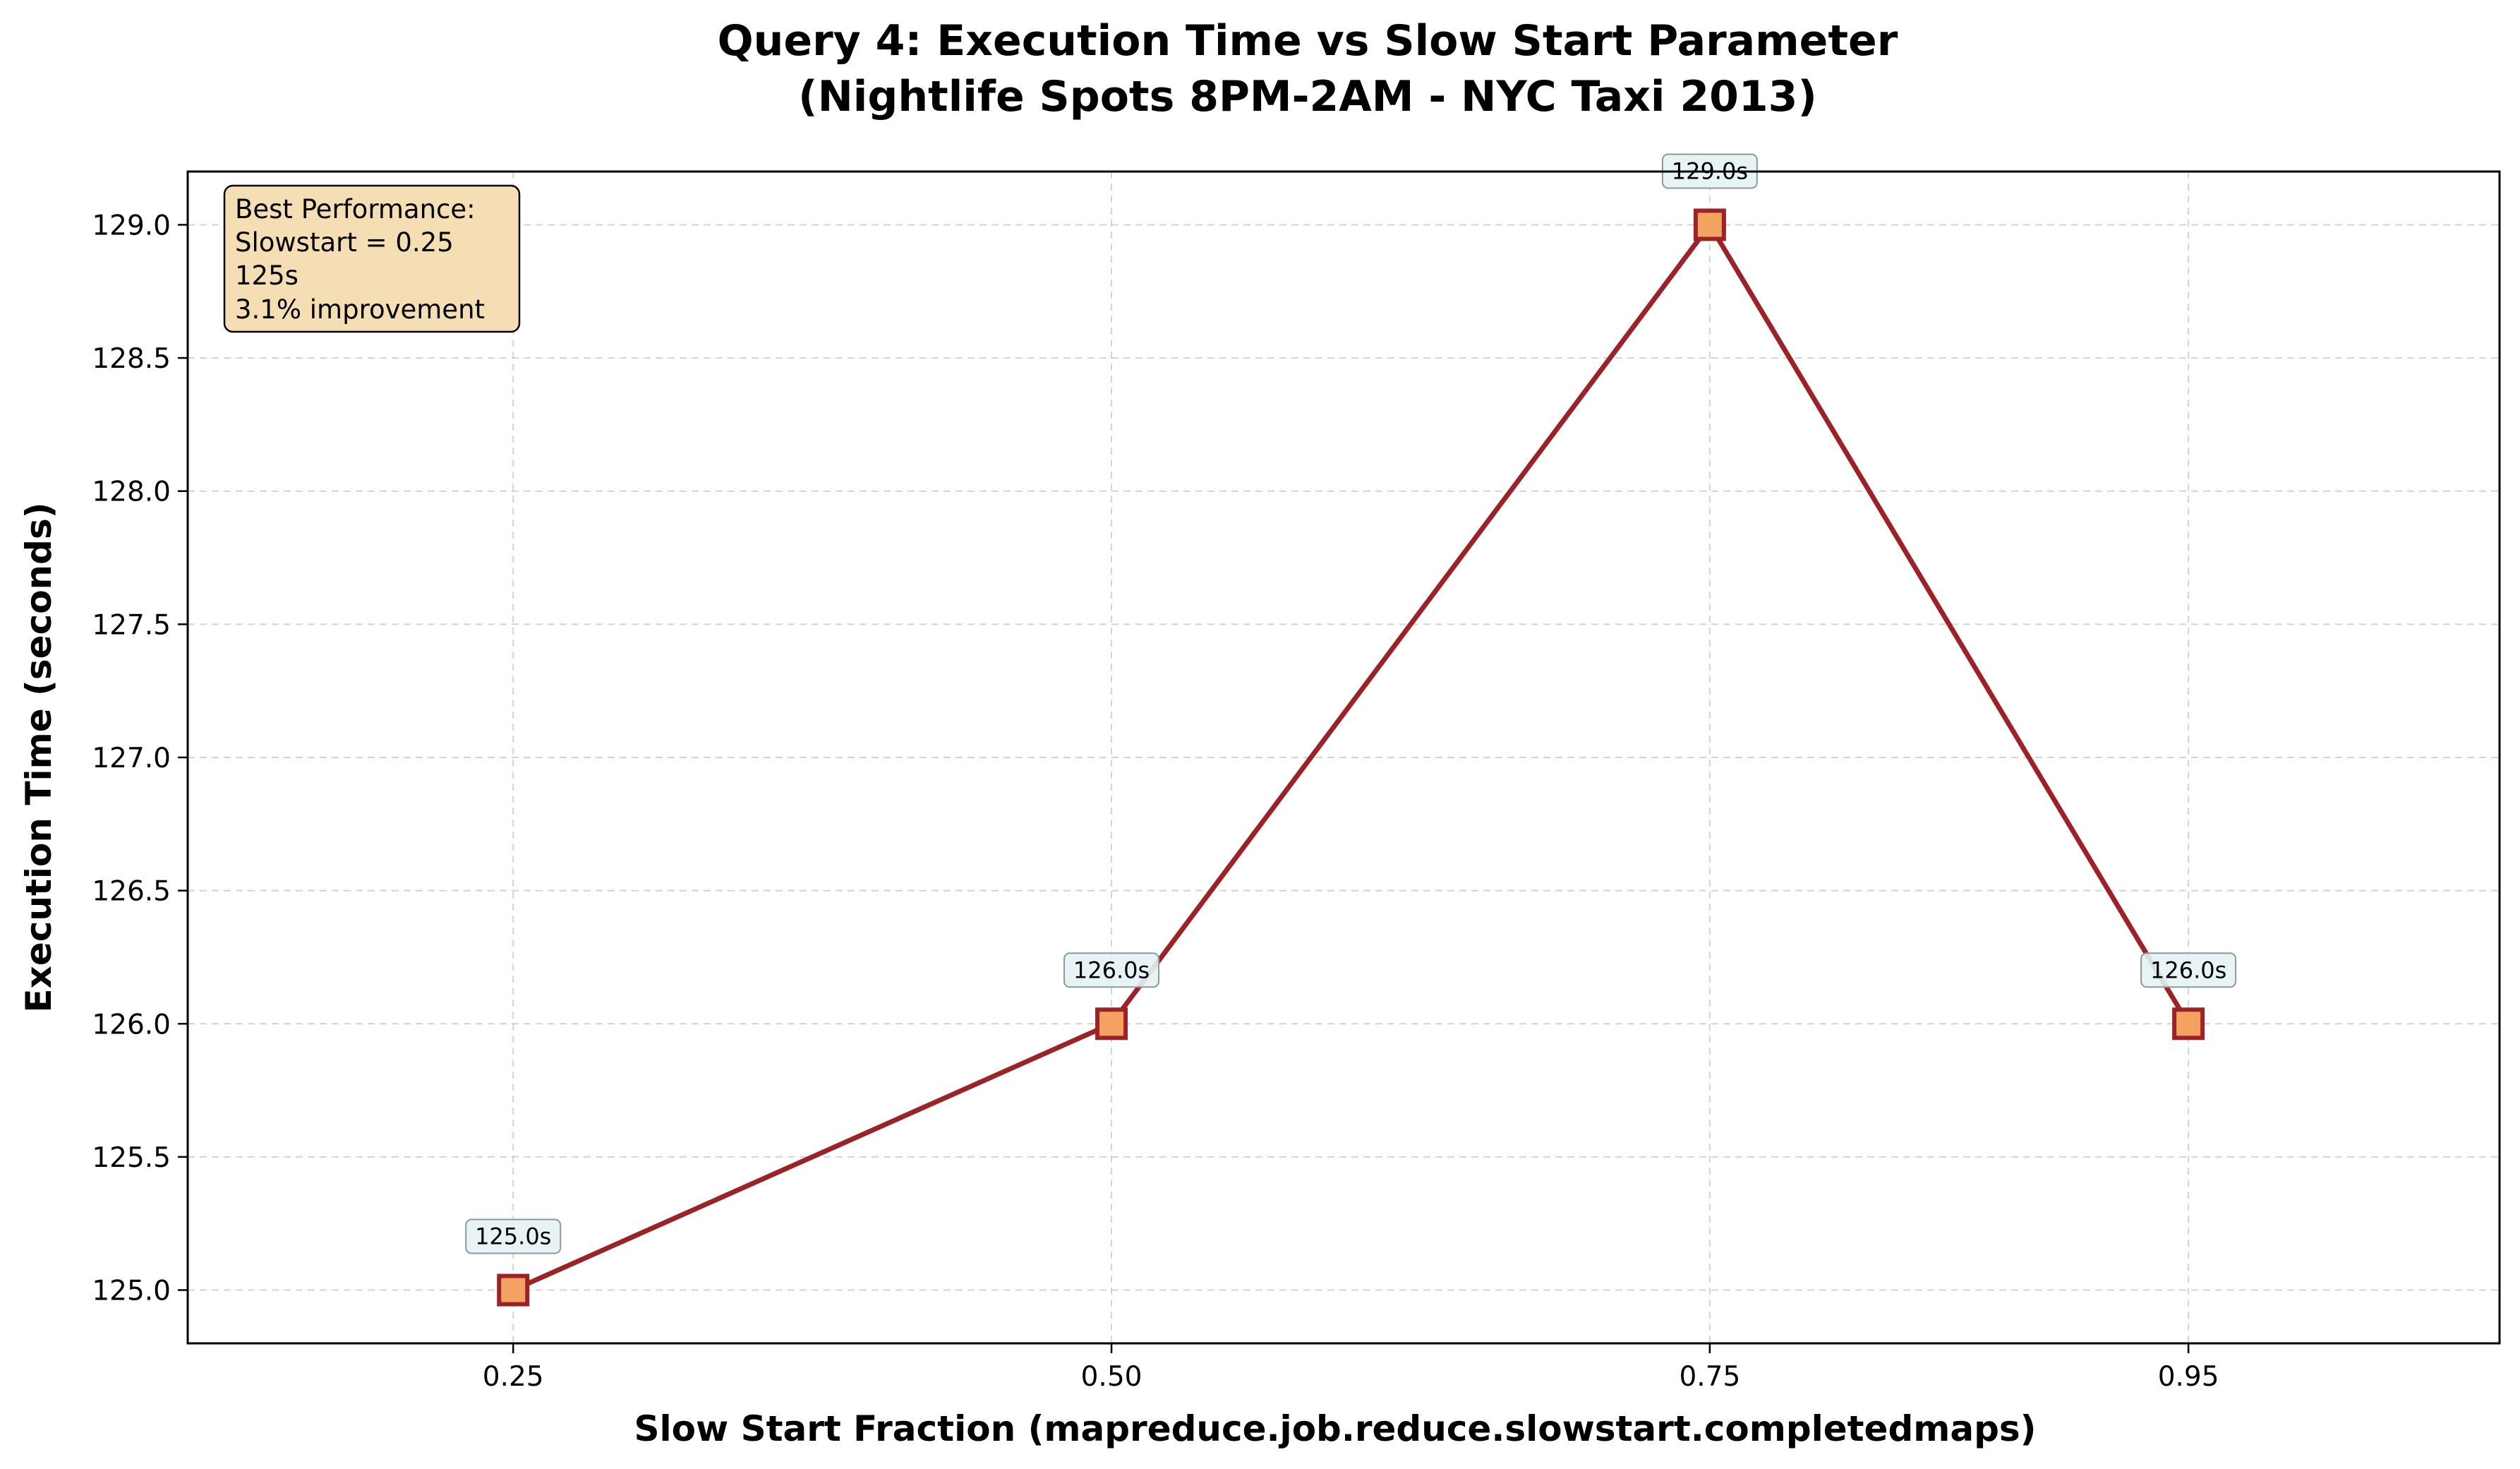 The width and height of the screenshot is (2520, 1469). What do you see at coordinates (360, 309) in the screenshot?
I see `annotation-line-4: 3.1% improvement` at bounding box center [360, 309].